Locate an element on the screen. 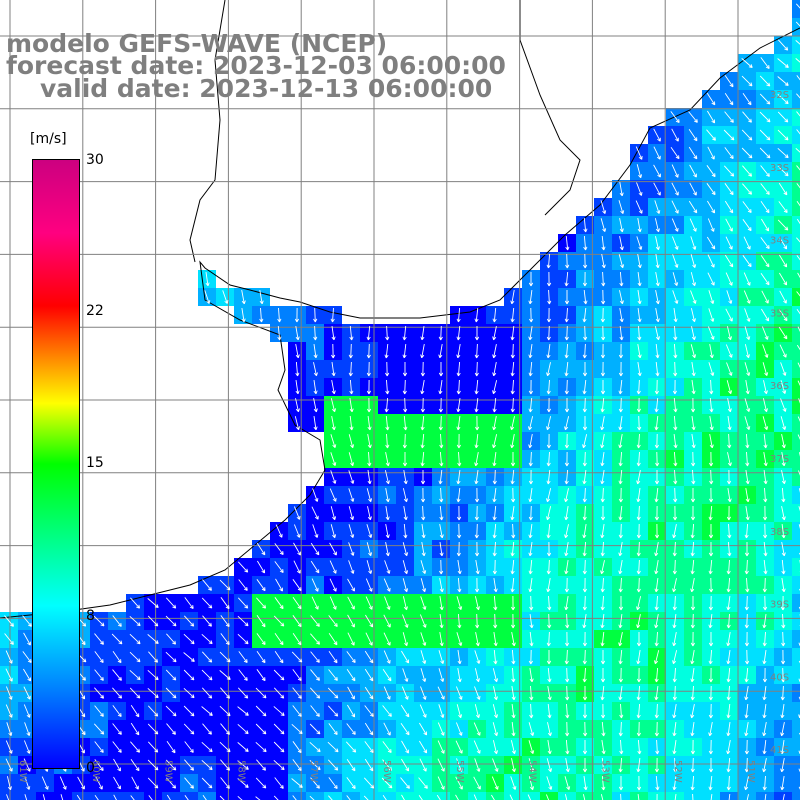  colorbar-tick: 30 is located at coordinates (95, 160).